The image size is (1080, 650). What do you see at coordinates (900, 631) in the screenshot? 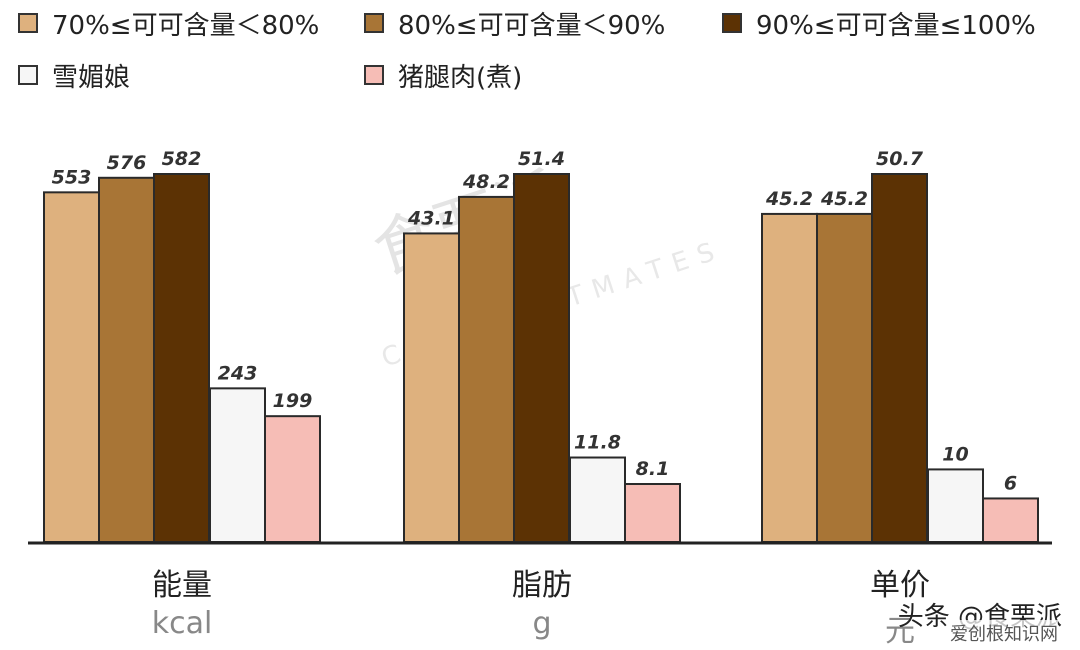
I see `unit-label-3: 元` at bounding box center [900, 631].